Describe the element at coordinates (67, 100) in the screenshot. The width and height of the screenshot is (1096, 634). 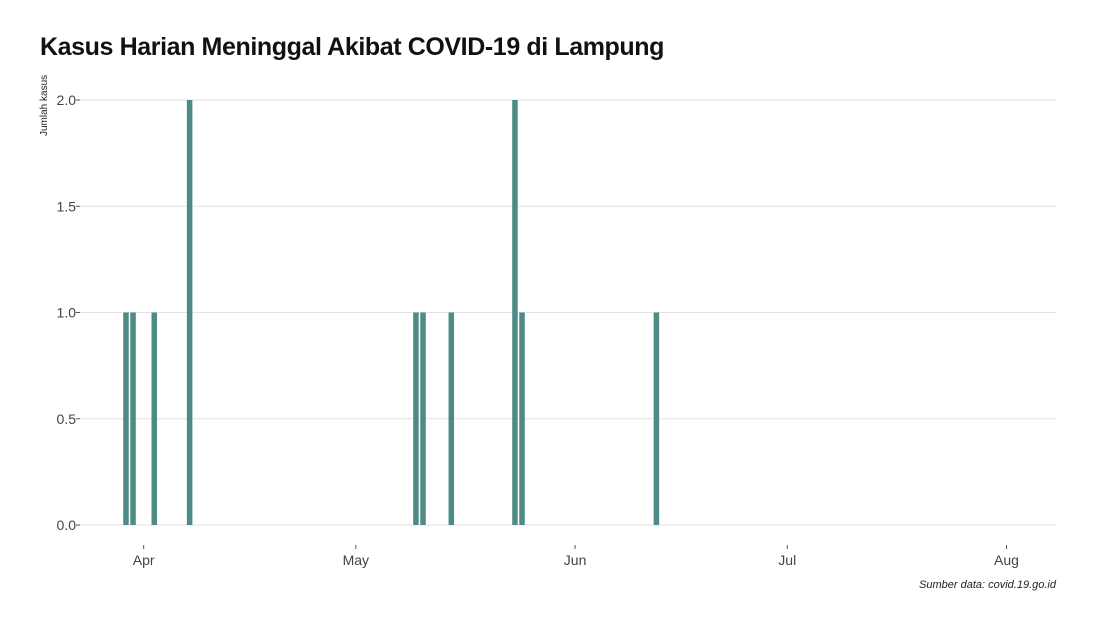
I see `y-tick-label: 2.0` at that location.